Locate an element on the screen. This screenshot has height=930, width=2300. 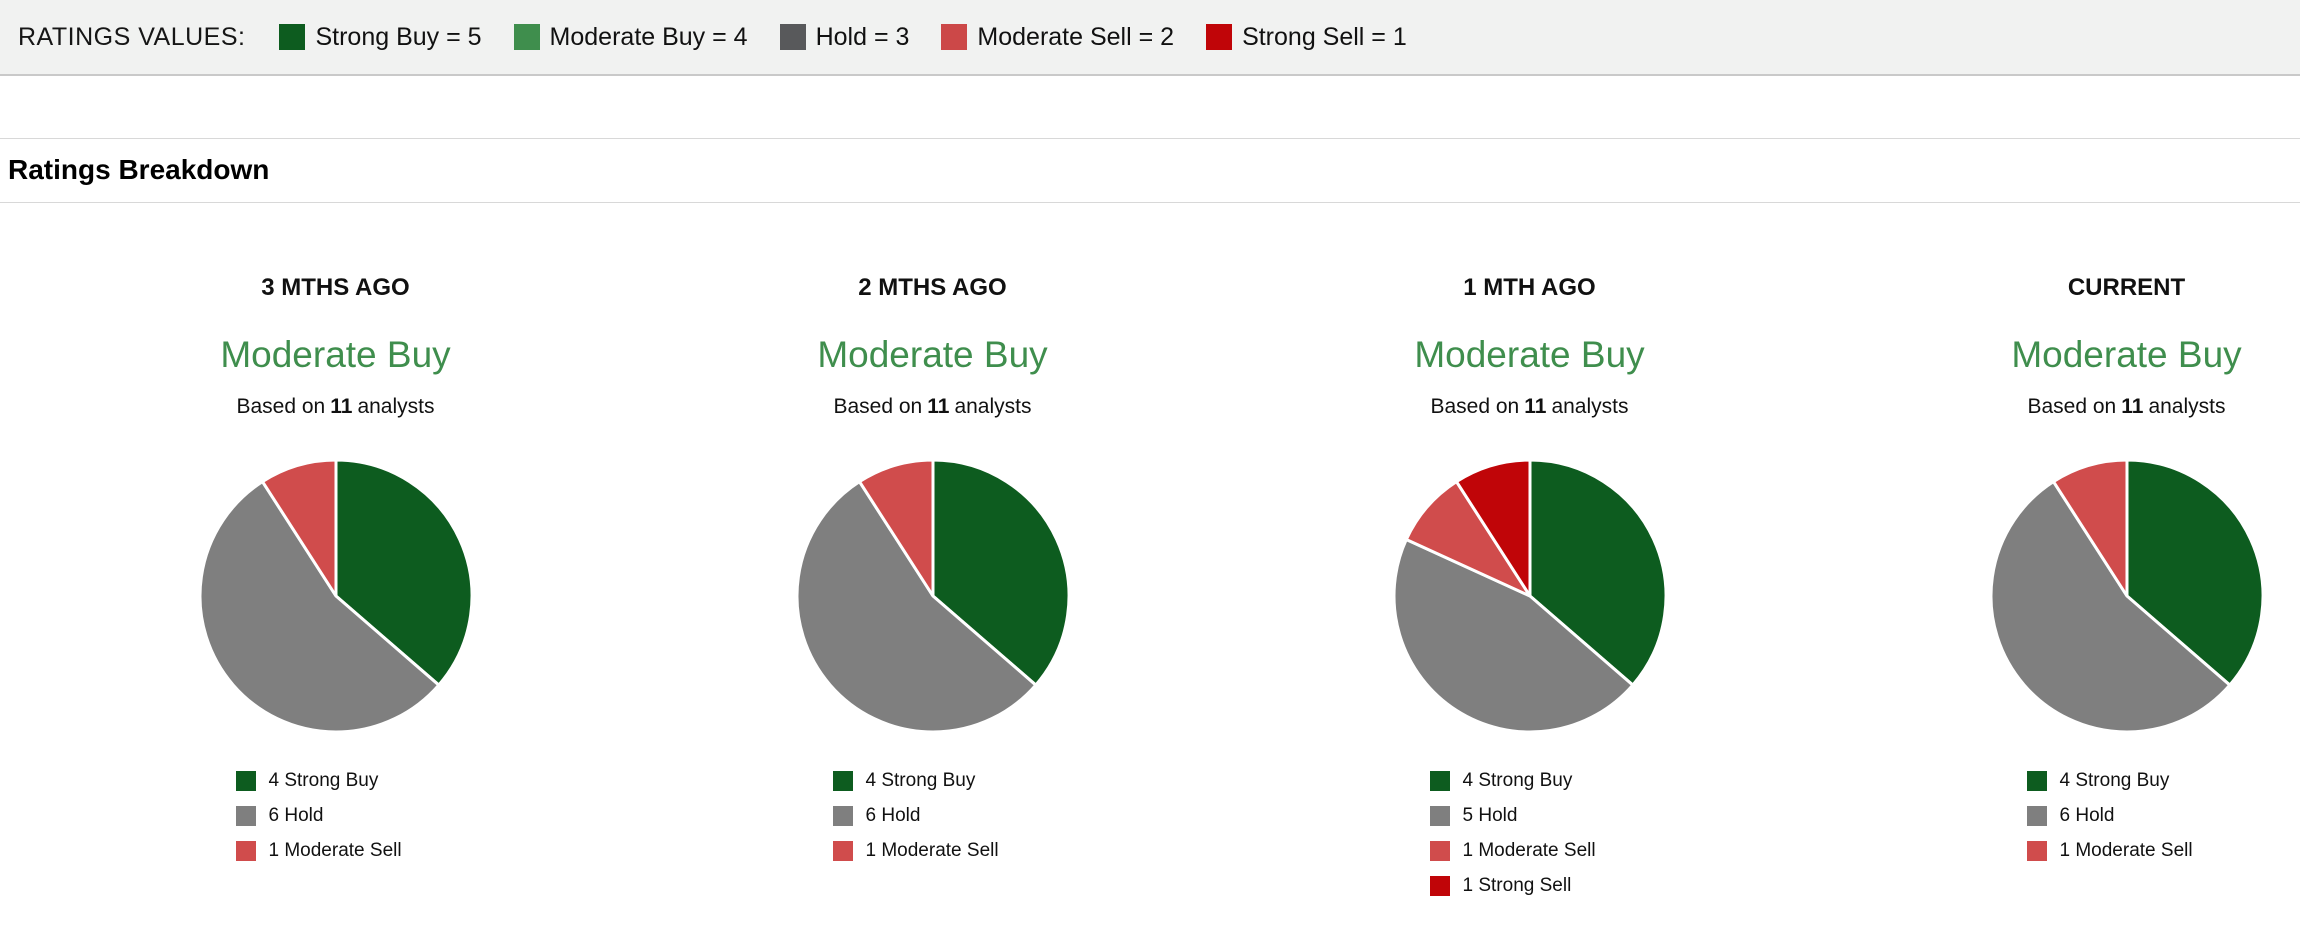
period-heading: 3 MTHS AGO is located at coordinates (335, 287).